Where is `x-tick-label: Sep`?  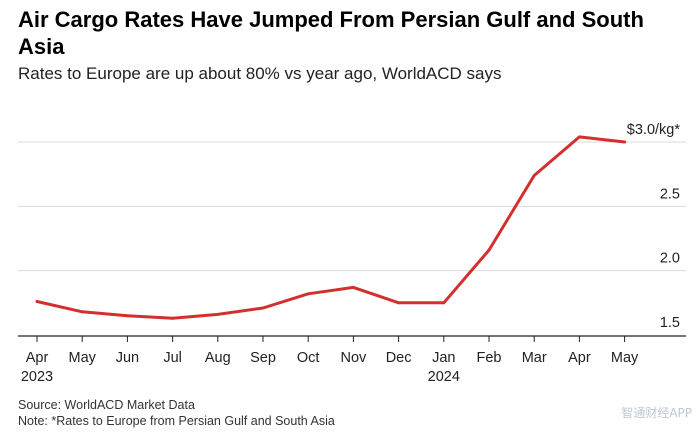
x-tick-label: Sep is located at coordinates (263, 358).